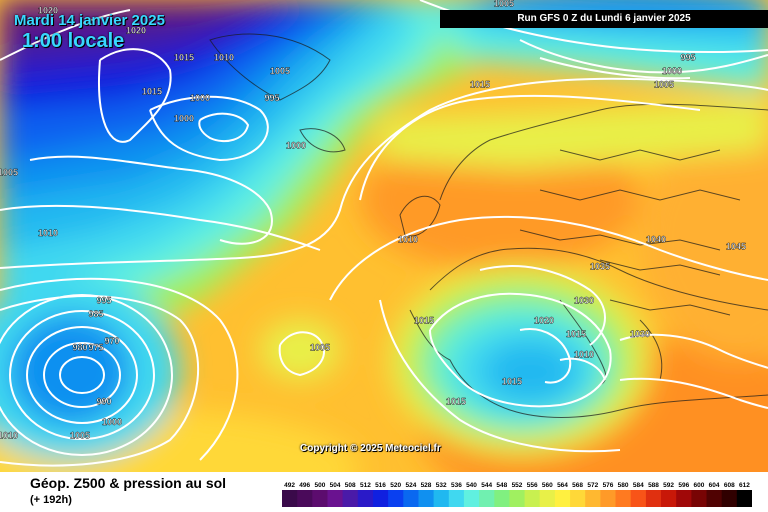 The width and height of the screenshot is (768, 512). What do you see at coordinates (128, 483) in the screenshot?
I see `map-title: Géop. Z500 & pression au sol` at bounding box center [128, 483].